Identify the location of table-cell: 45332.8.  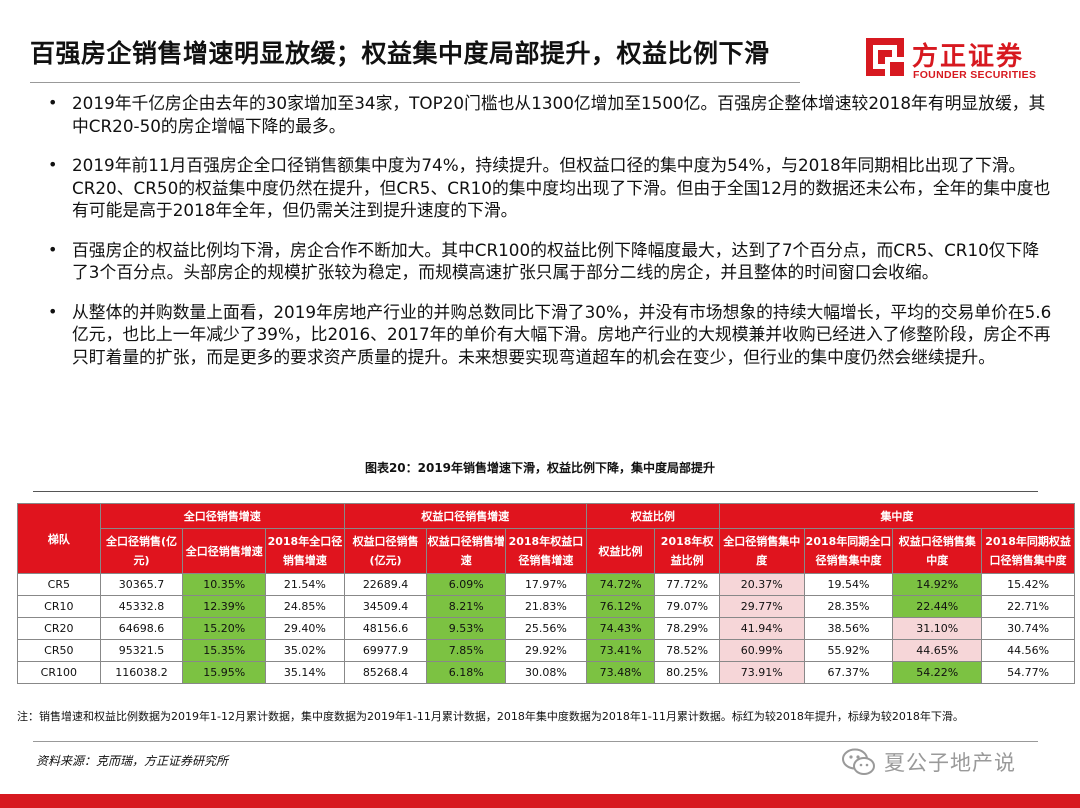
(141, 606).